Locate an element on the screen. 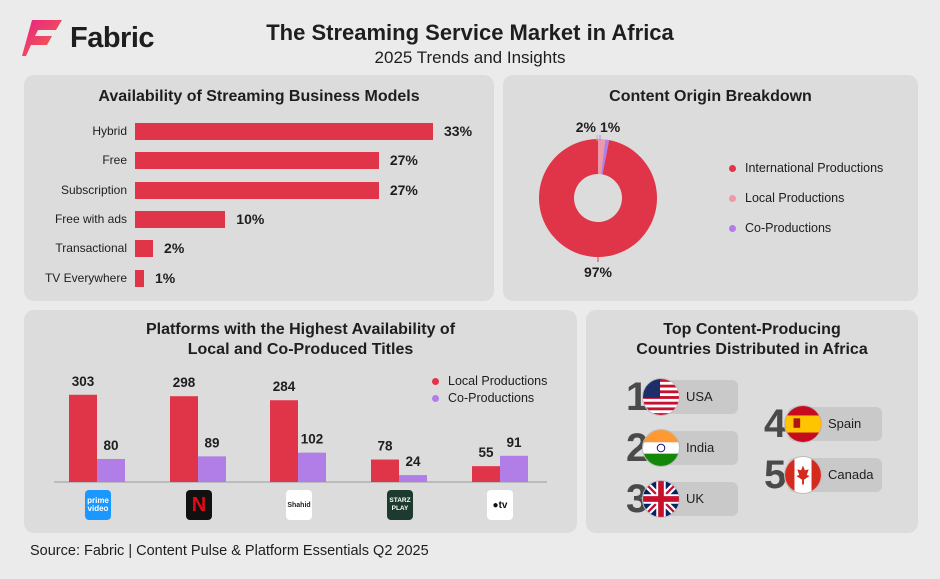 The height and width of the screenshot is (579, 940). prime-video-logo-text: prime is located at coordinates (98, 500).